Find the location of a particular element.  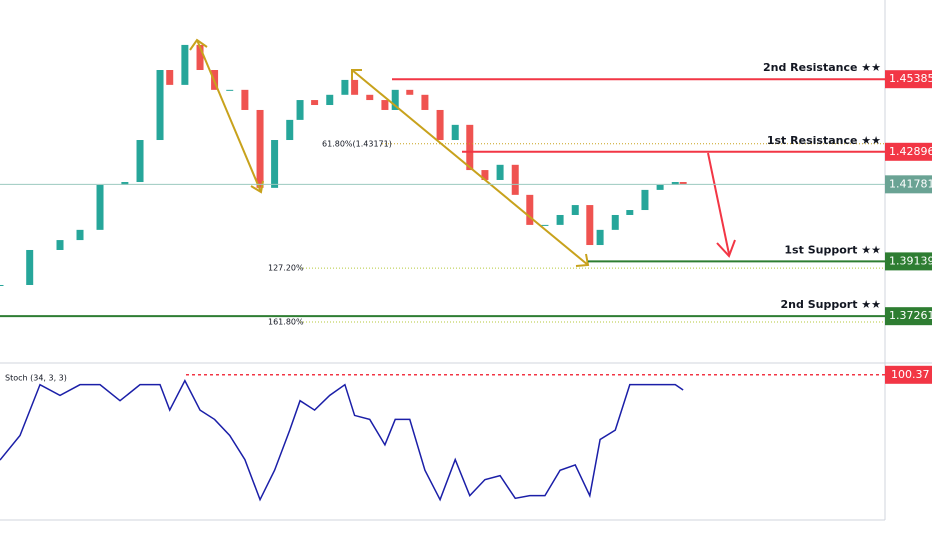

fib-label: 127.20% is located at coordinates (286, 268).